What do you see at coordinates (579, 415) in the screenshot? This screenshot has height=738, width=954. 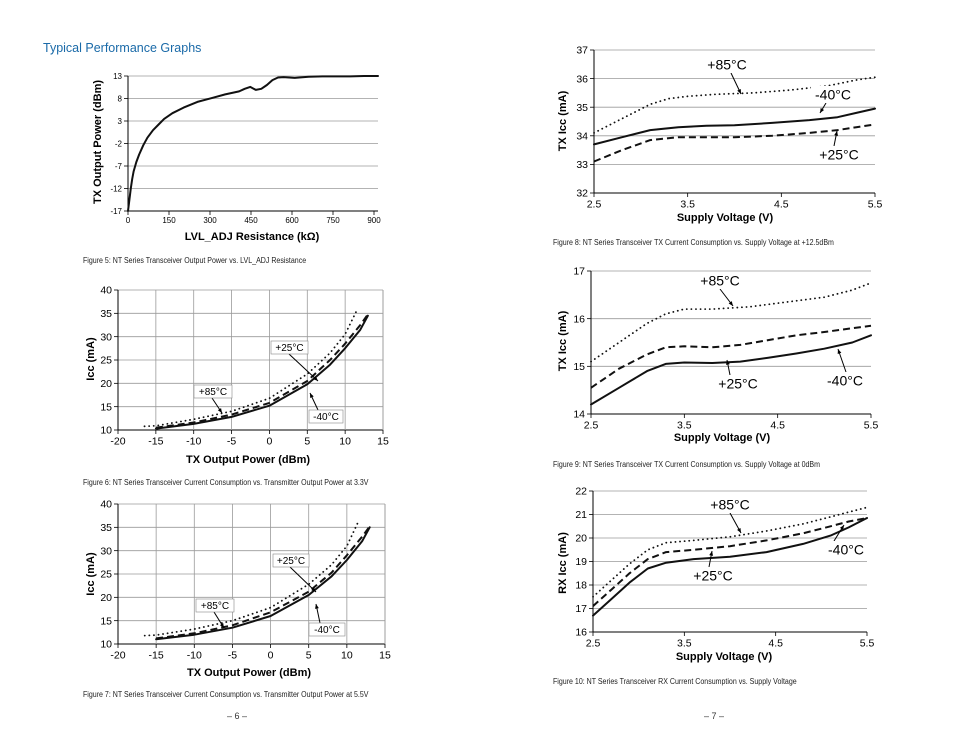 I see `y-tick-label: 14` at bounding box center [579, 415].